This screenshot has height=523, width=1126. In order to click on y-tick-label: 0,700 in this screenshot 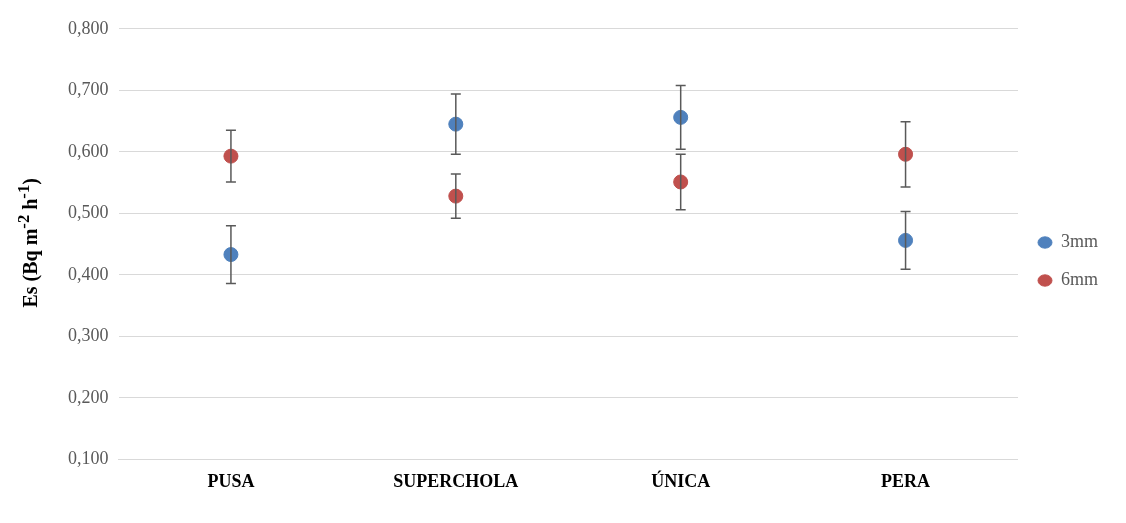, I will do `click(88, 89)`.